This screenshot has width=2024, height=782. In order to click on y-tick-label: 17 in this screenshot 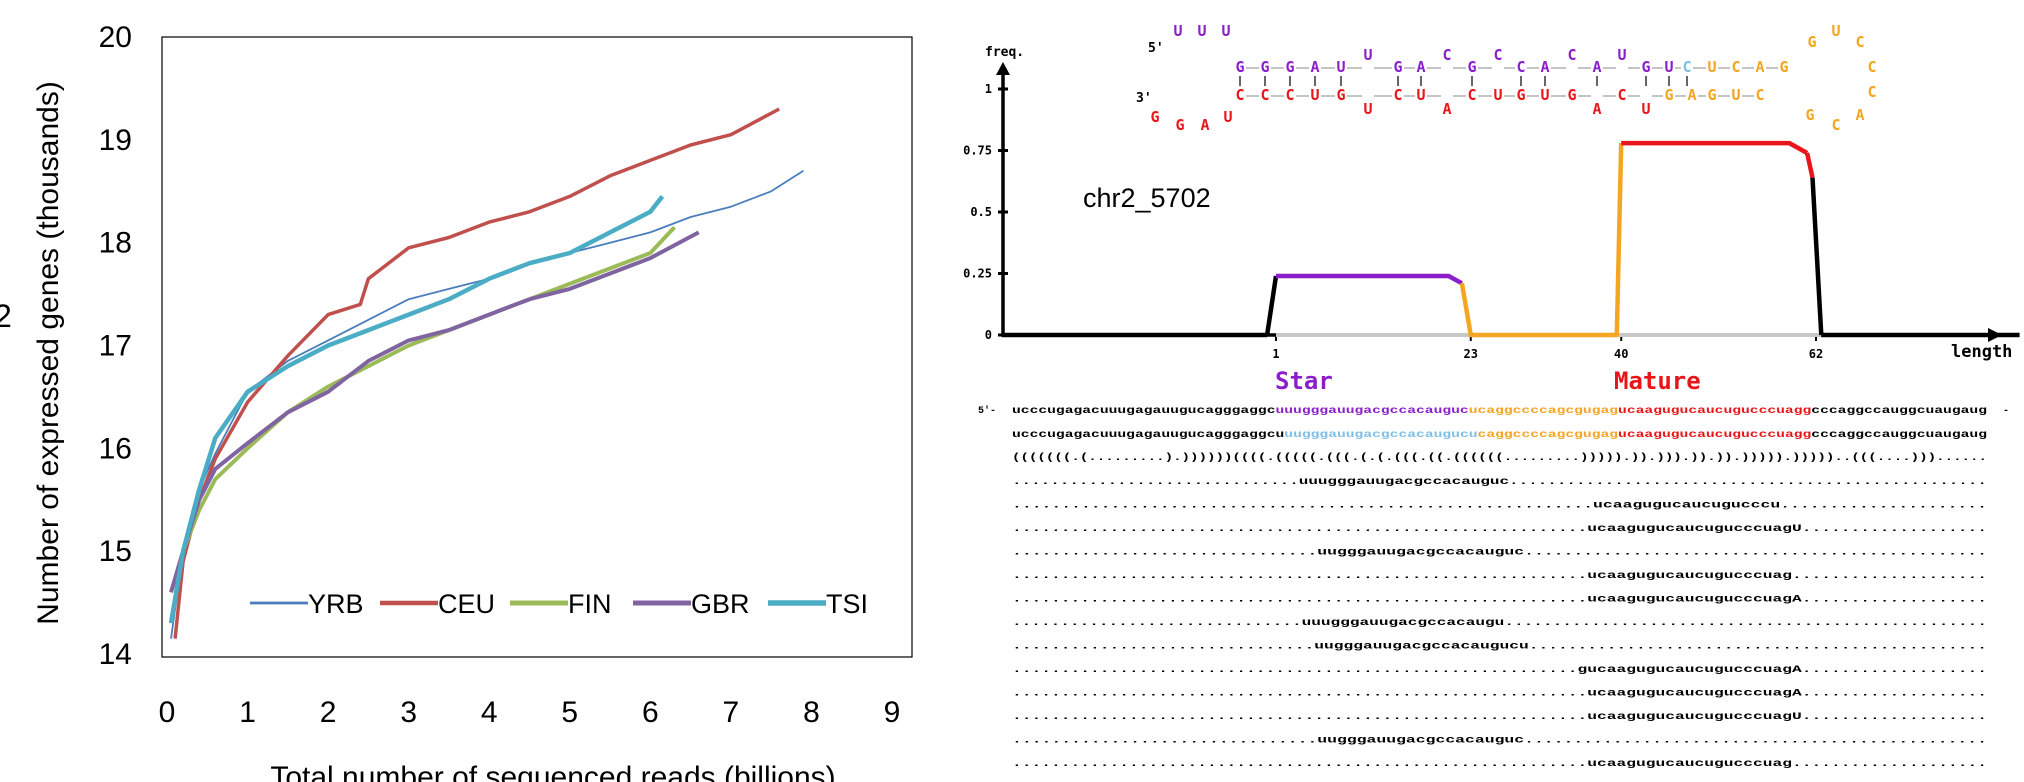, I will do `click(115, 346)`.